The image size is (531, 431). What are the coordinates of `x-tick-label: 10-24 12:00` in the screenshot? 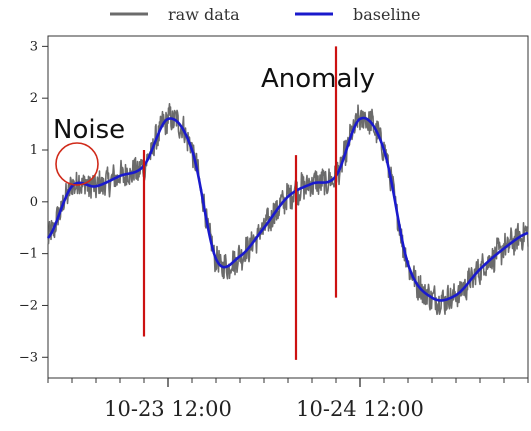 It's located at (360, 409).